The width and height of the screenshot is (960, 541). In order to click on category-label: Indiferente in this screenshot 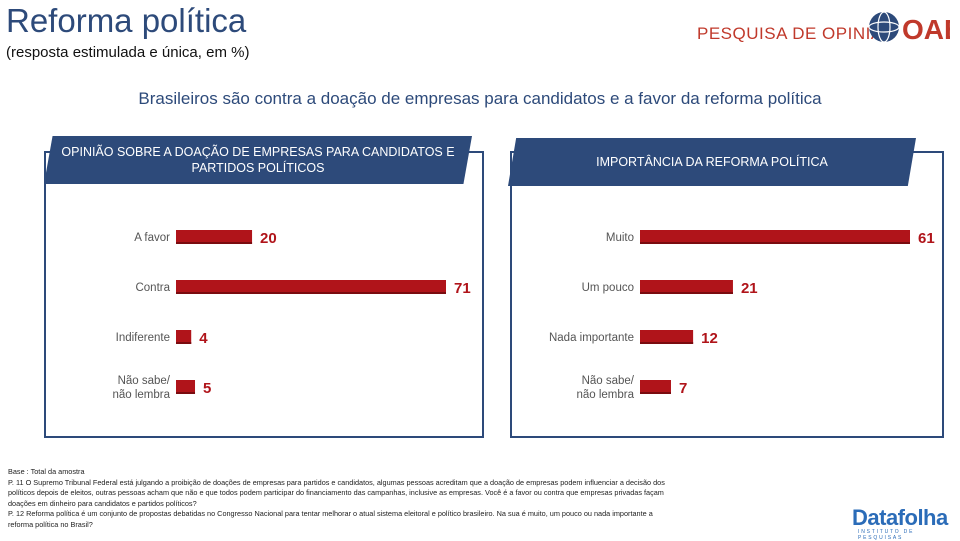, I will do `click(143, 338)`.